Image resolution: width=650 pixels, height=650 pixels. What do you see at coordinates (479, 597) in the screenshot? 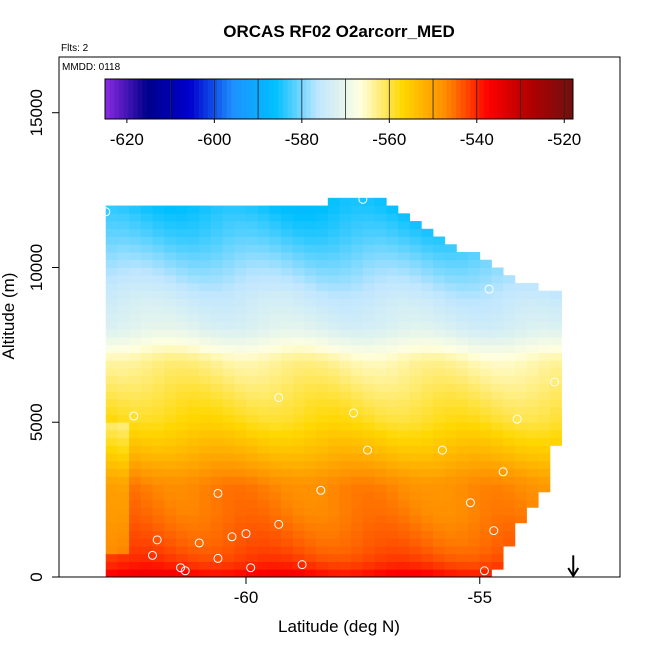
I see `x-tick-label-1: -55` at bounding box center [479, 597].